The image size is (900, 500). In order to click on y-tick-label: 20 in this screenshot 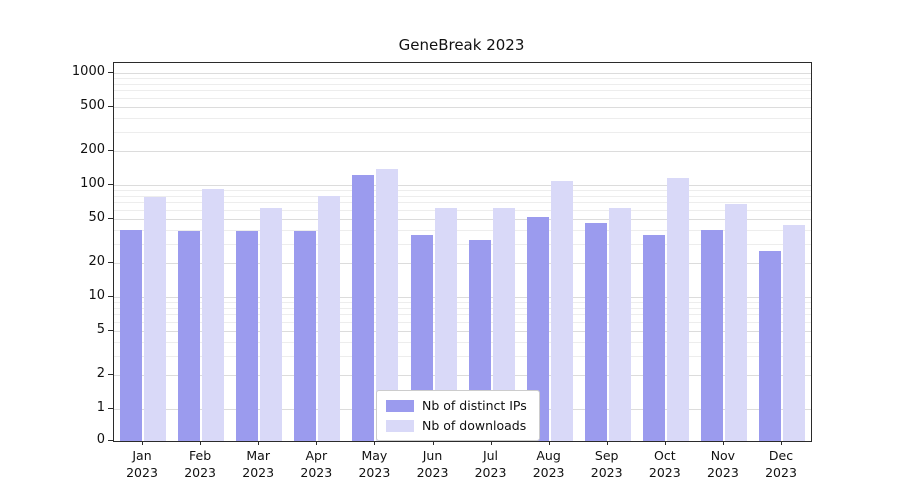, I will do `click(96, 262)`.